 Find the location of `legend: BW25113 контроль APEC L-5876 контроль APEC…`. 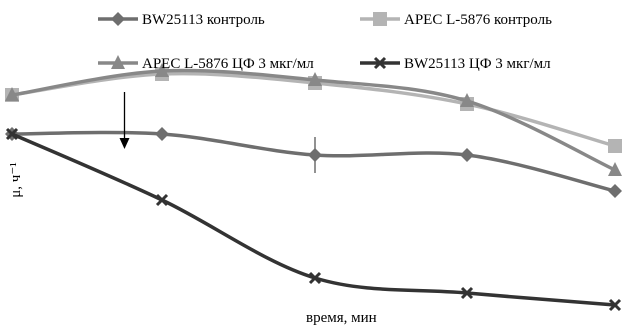

legend: BW25113 контроль APEC L-5876 контроль APEC… is located at coordinates (325, 42).